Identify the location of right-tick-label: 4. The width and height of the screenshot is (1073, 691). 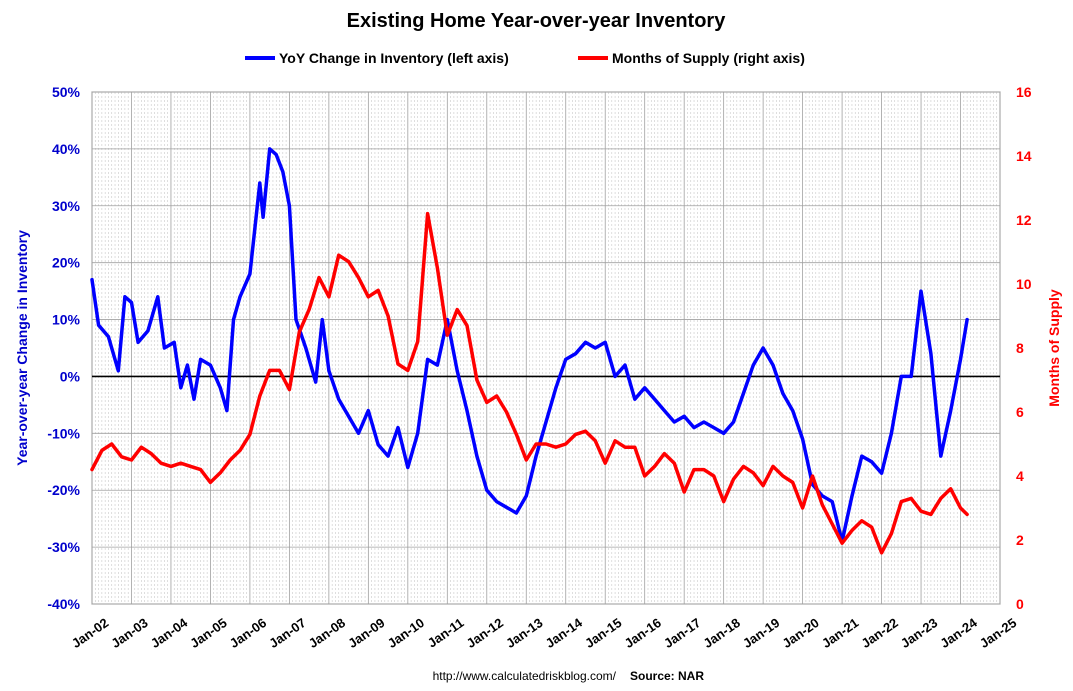
(1020, 476).